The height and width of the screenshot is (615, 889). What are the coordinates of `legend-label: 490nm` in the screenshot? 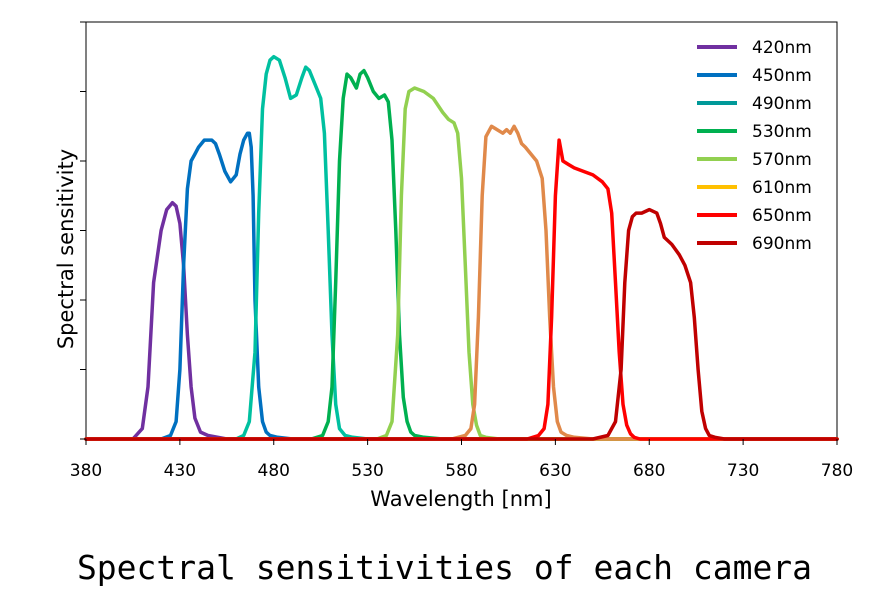 It's located at (782, 104).